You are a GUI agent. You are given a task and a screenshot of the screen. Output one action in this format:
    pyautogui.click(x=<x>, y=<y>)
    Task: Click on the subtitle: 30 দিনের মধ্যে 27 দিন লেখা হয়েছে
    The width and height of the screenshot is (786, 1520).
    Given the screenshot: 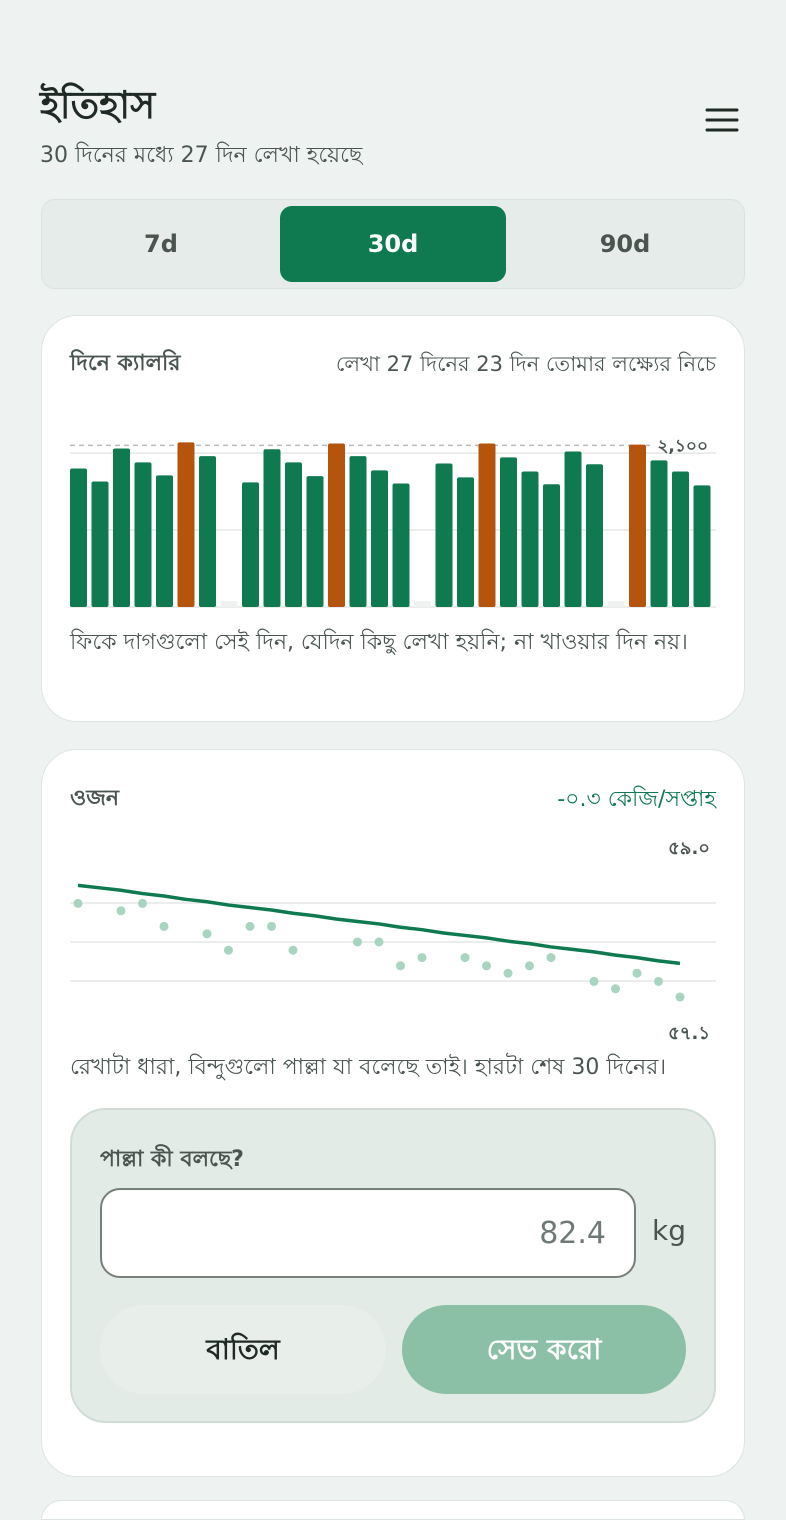 What is the action you would take?
    pyautogui.click(x=201, y=155)
    